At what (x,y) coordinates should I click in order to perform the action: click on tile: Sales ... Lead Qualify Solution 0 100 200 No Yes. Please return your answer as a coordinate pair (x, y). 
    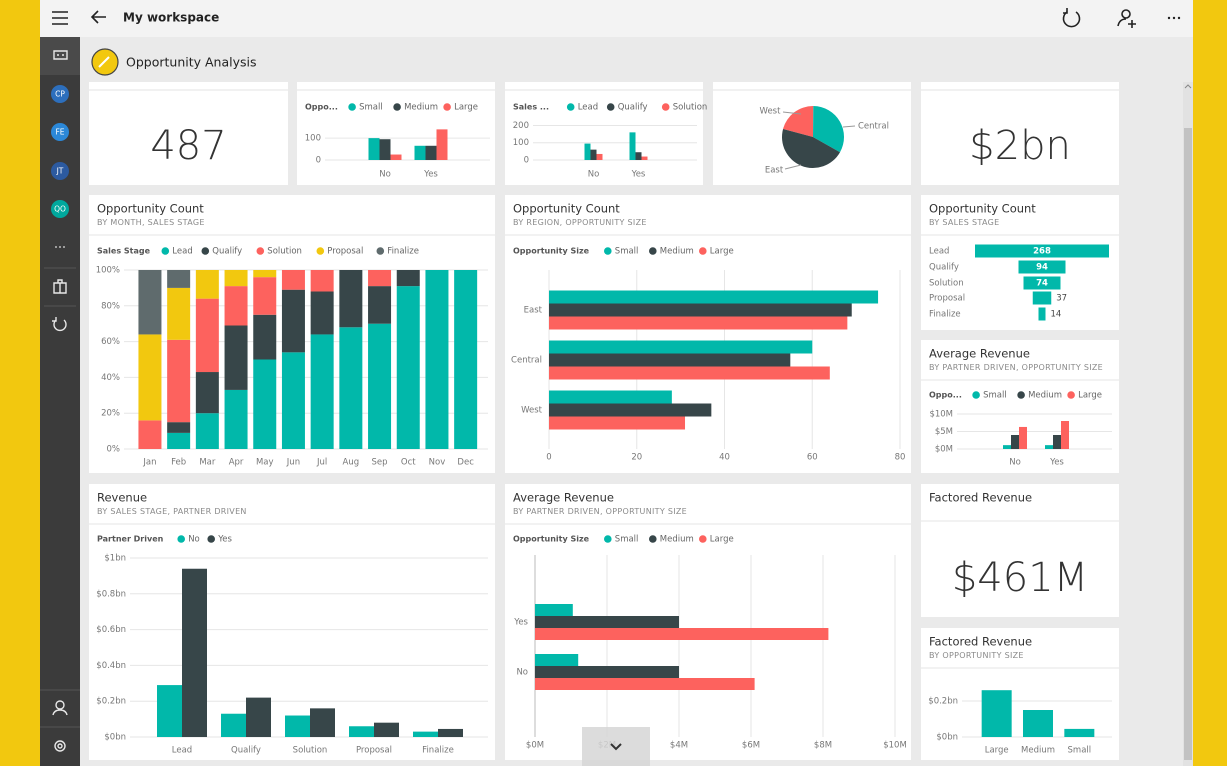
    Looking at the image, I should click on (606, 133).